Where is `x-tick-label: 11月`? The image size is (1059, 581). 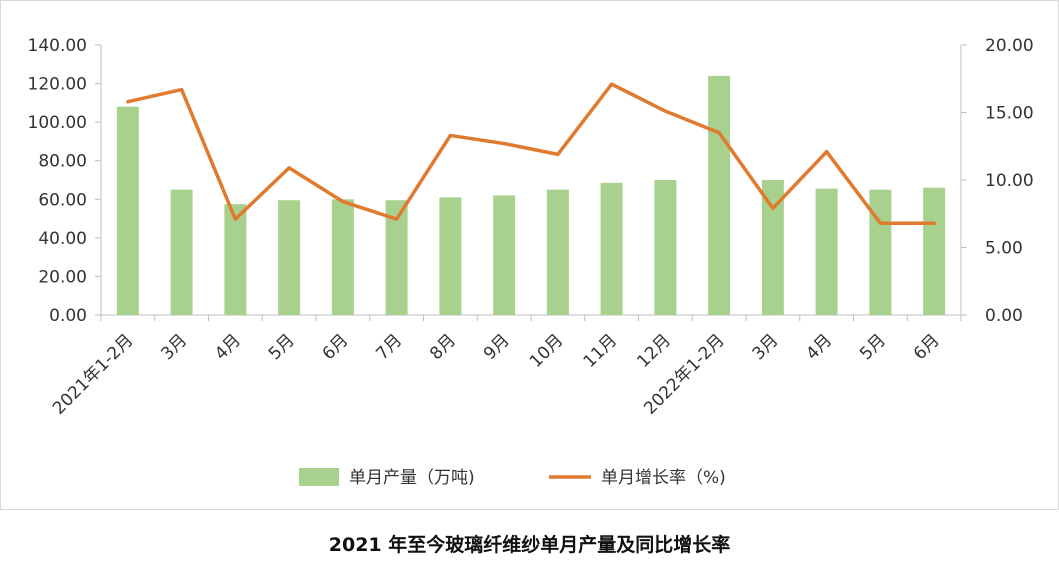 x-tick-label: 11月 is located at coordinates (600, 350).